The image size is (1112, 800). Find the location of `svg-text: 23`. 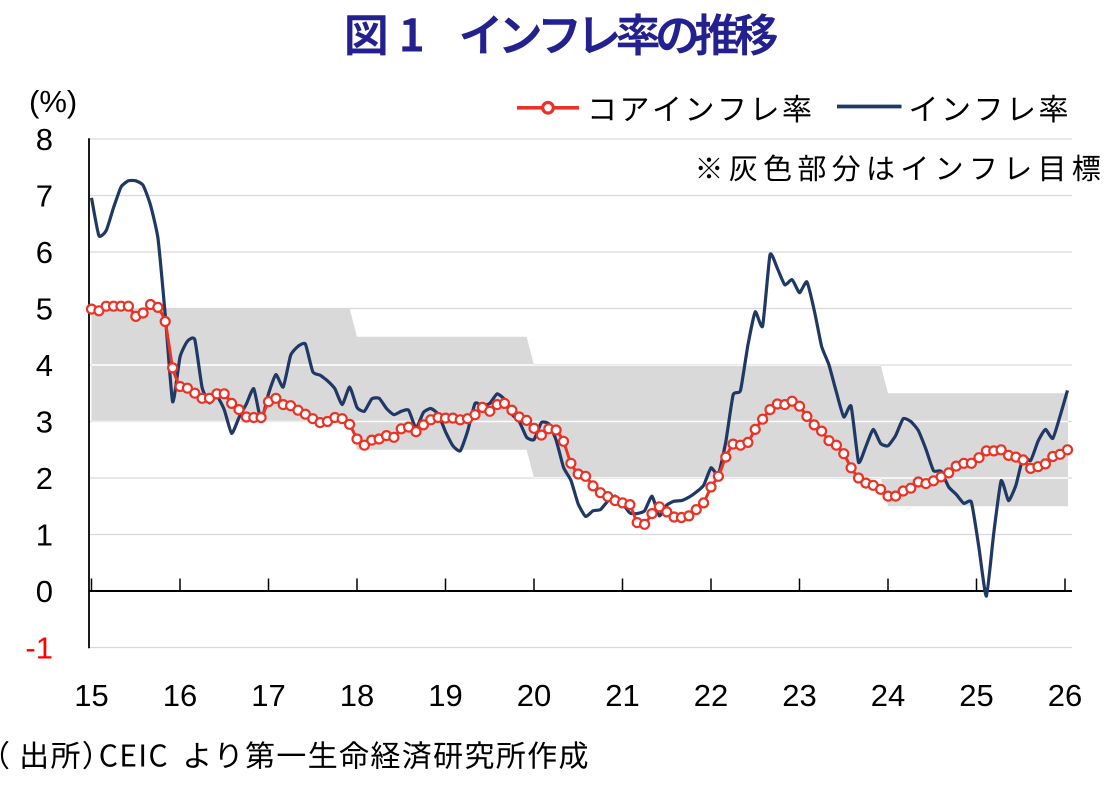

svg-text: 23 is located at coordinates (799, 695).